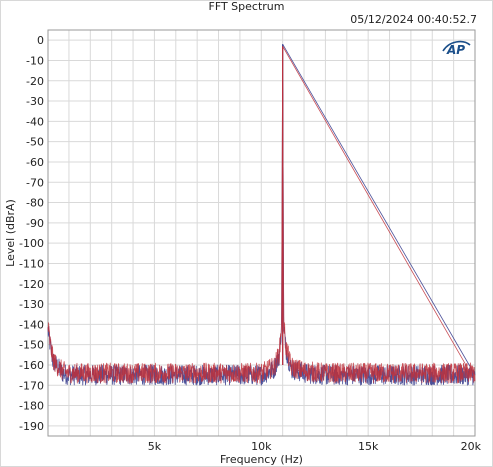  Describe the element at coordinates (261, 446) in the screenshot. I see `x-tick-label: 10k` at that location.